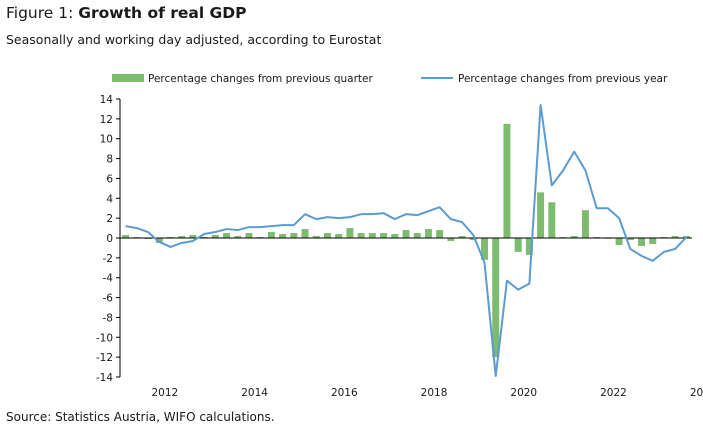 Image resolution: width=703 pixels, height=439 pixels. I want to click on legend-line-label: Percentage changes from previous year, so click(563, 79).